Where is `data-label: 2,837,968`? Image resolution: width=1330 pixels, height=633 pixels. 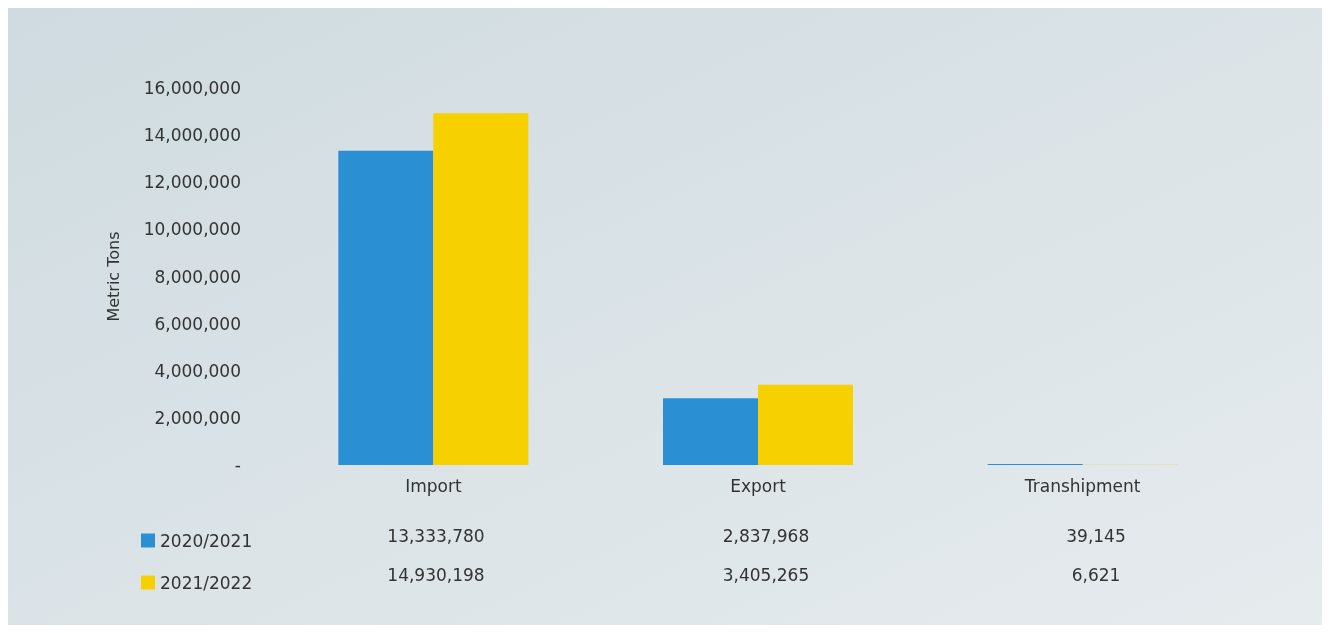
data-label: 2,837,968 is located at coordinates (766, 536).